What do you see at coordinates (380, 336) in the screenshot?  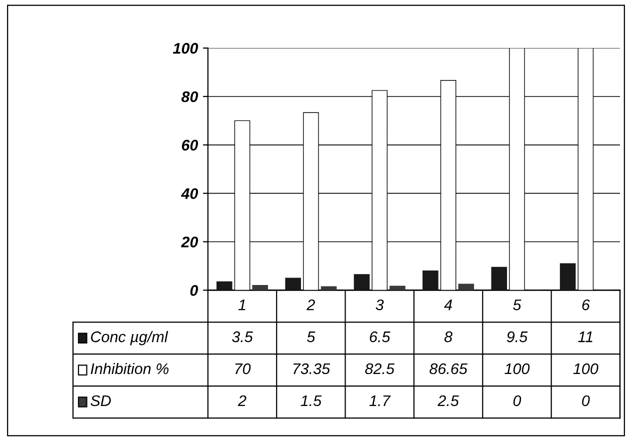 I see `data-label: 6.5` at bounding box center [380, 336].